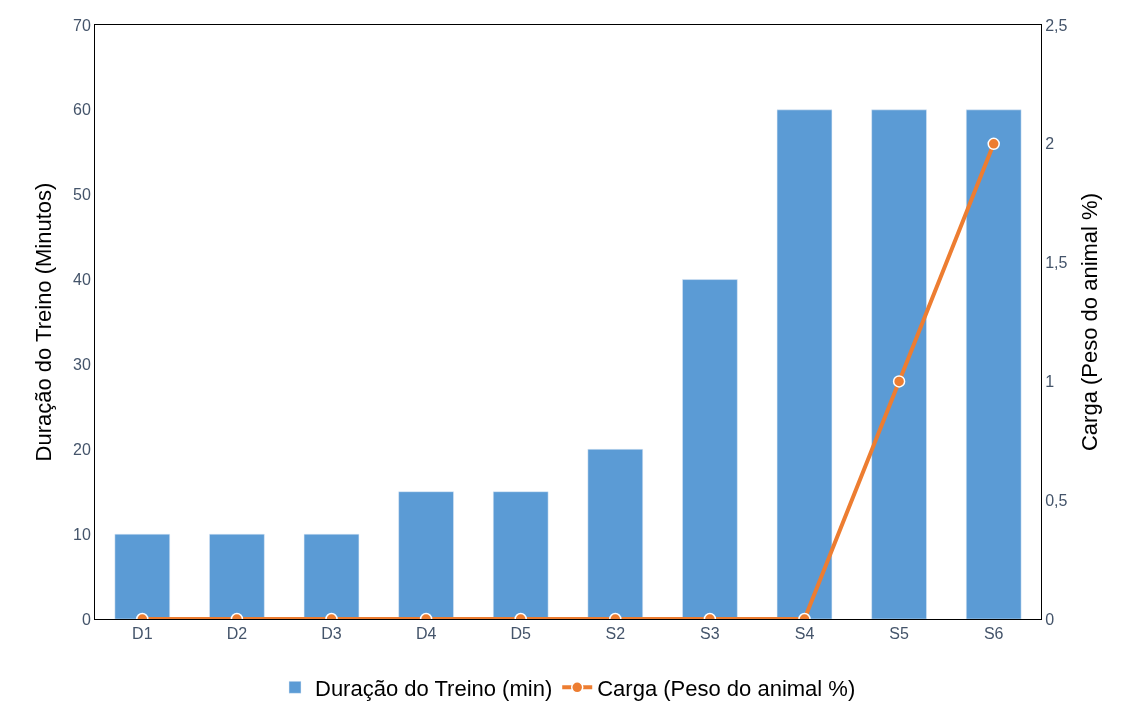  What do you see at coordinates (1050, 619) in the screenshot?
I see `y2-tick-label: 0` at bounding box center [1050, 619].